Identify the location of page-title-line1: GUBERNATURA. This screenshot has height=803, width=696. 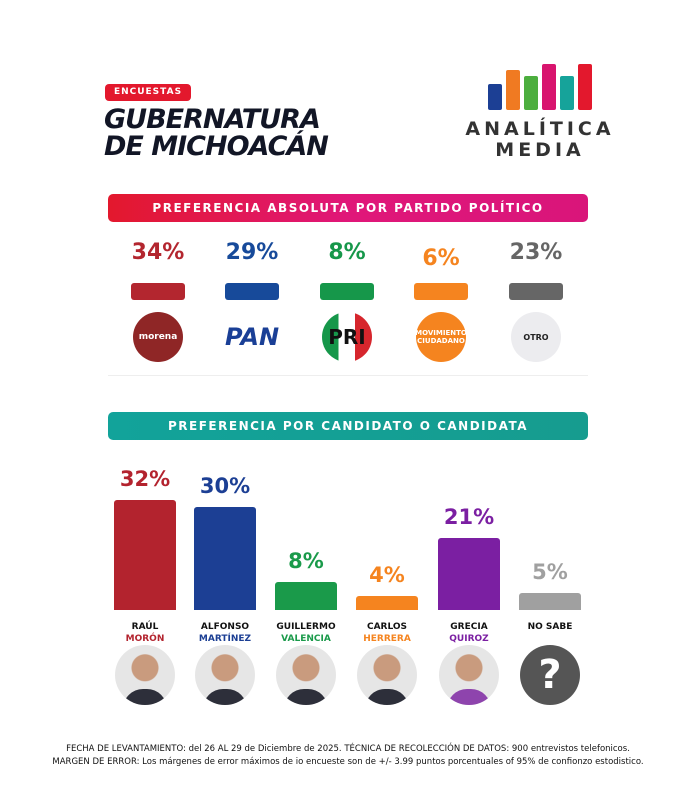
(212, 119).